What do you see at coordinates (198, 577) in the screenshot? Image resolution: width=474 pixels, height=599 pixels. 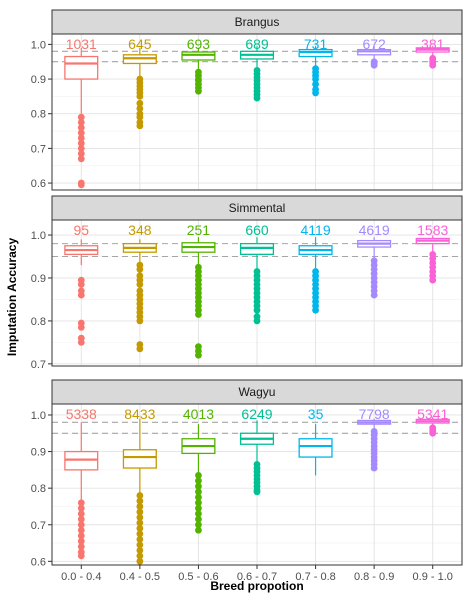 I see `x-tick-label: 0.5 - 0.6` at bounding box center [198, 577].